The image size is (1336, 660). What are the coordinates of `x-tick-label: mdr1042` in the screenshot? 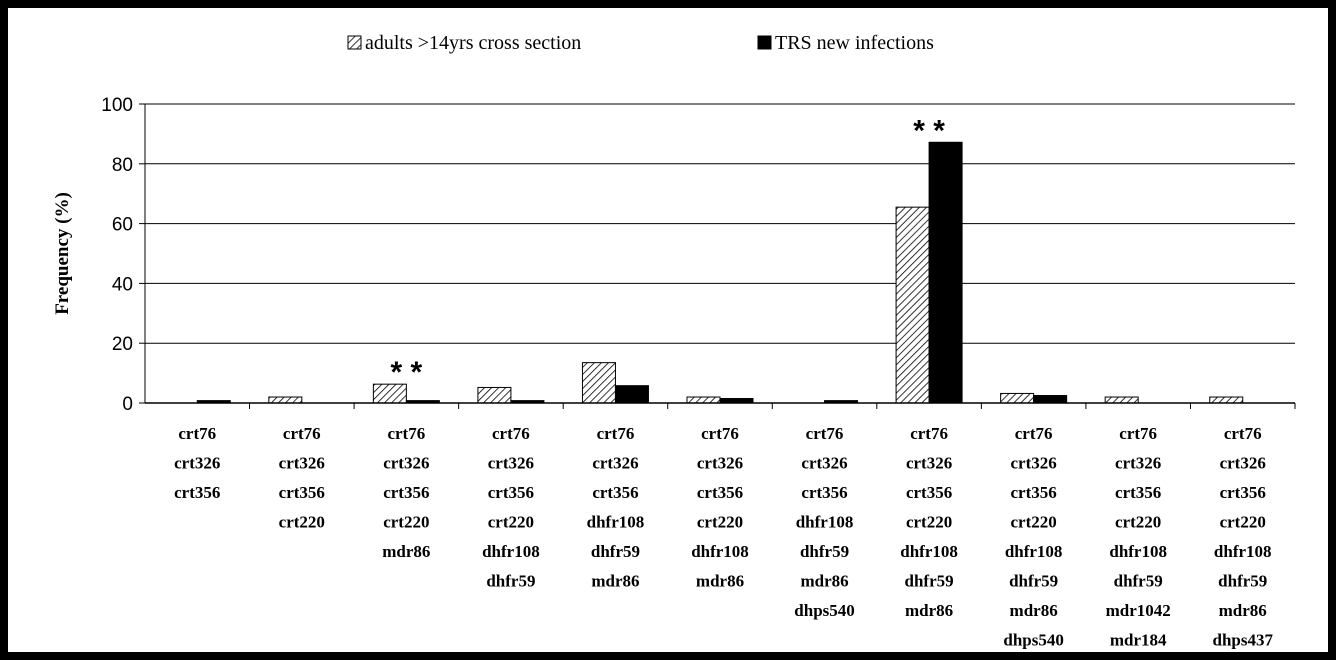 It's located at (1138, 610).